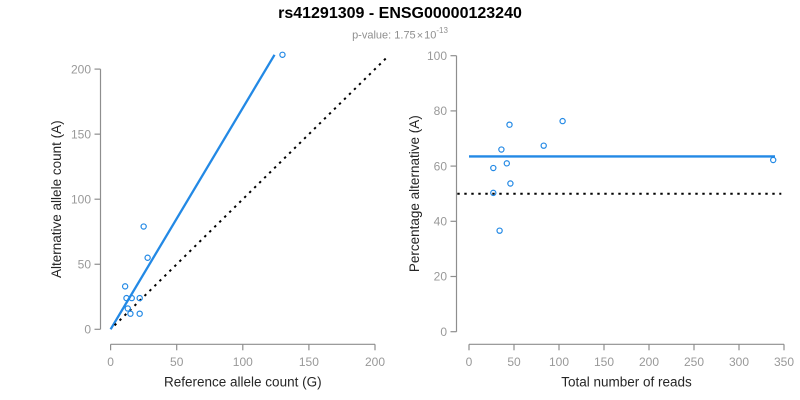  I want to click on figure-subtitle: p-value: 1.75×10-13, so click(400, 34).